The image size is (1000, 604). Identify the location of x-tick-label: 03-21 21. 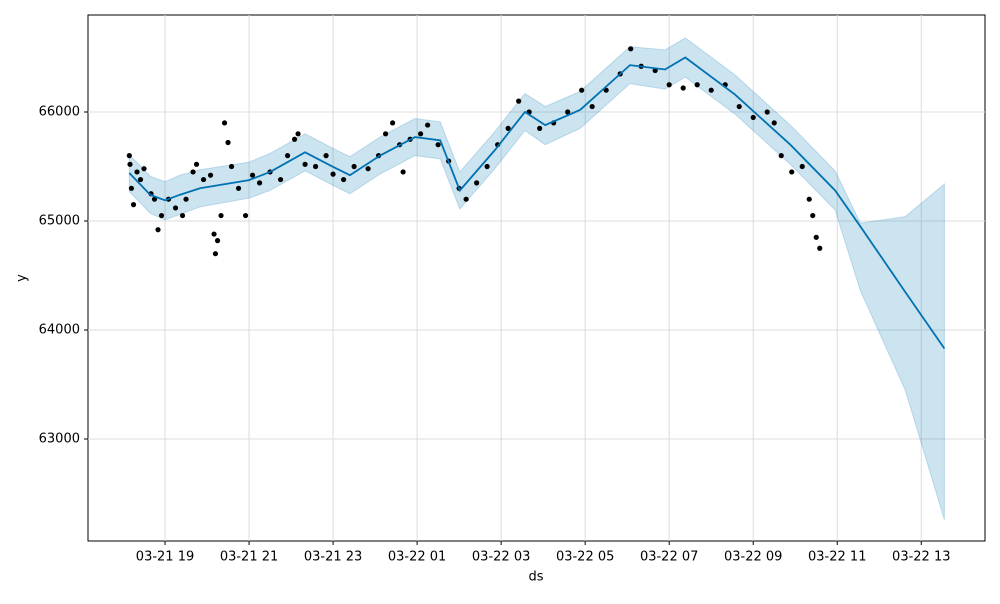
(249, 557).